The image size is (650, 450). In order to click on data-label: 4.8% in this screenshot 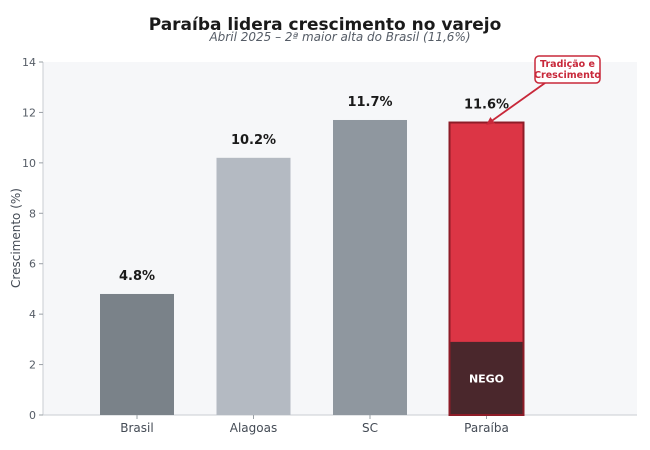, I will do `click(137, 276)`.